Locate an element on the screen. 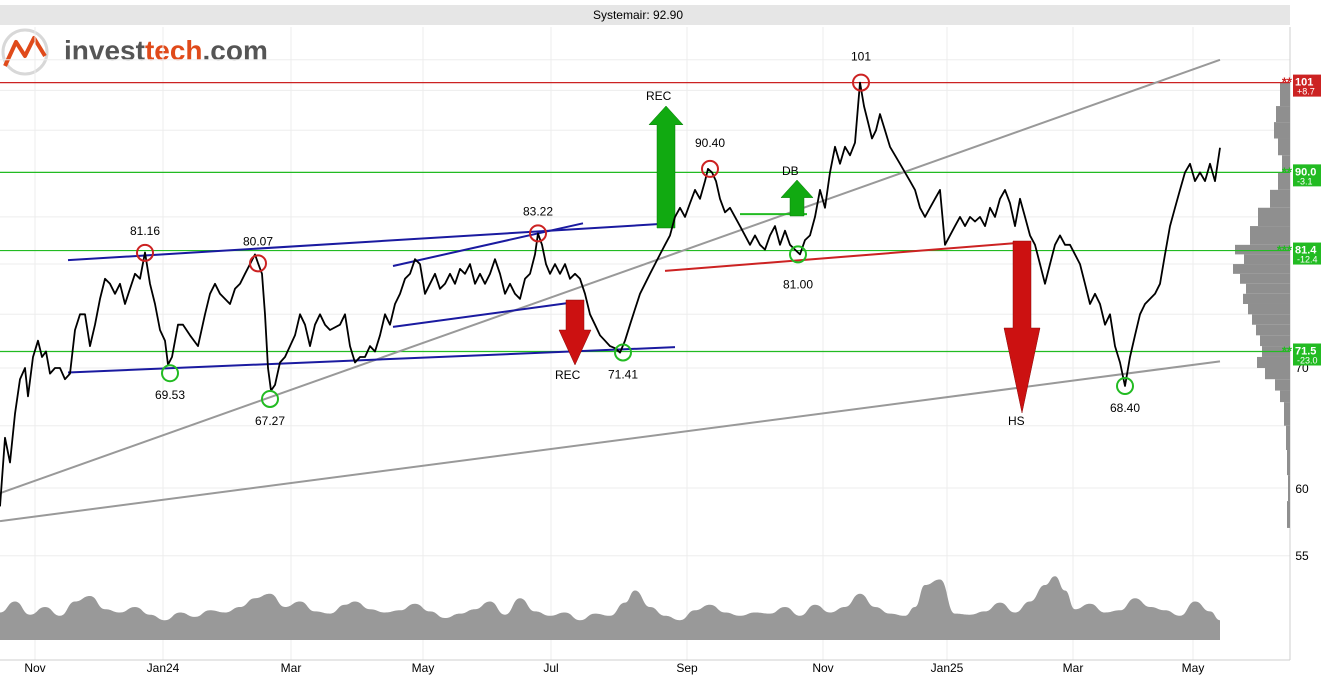 Image resolution: width=1321 pixels, height=685 pixels. title-bar is located at coordinates (645, 15).